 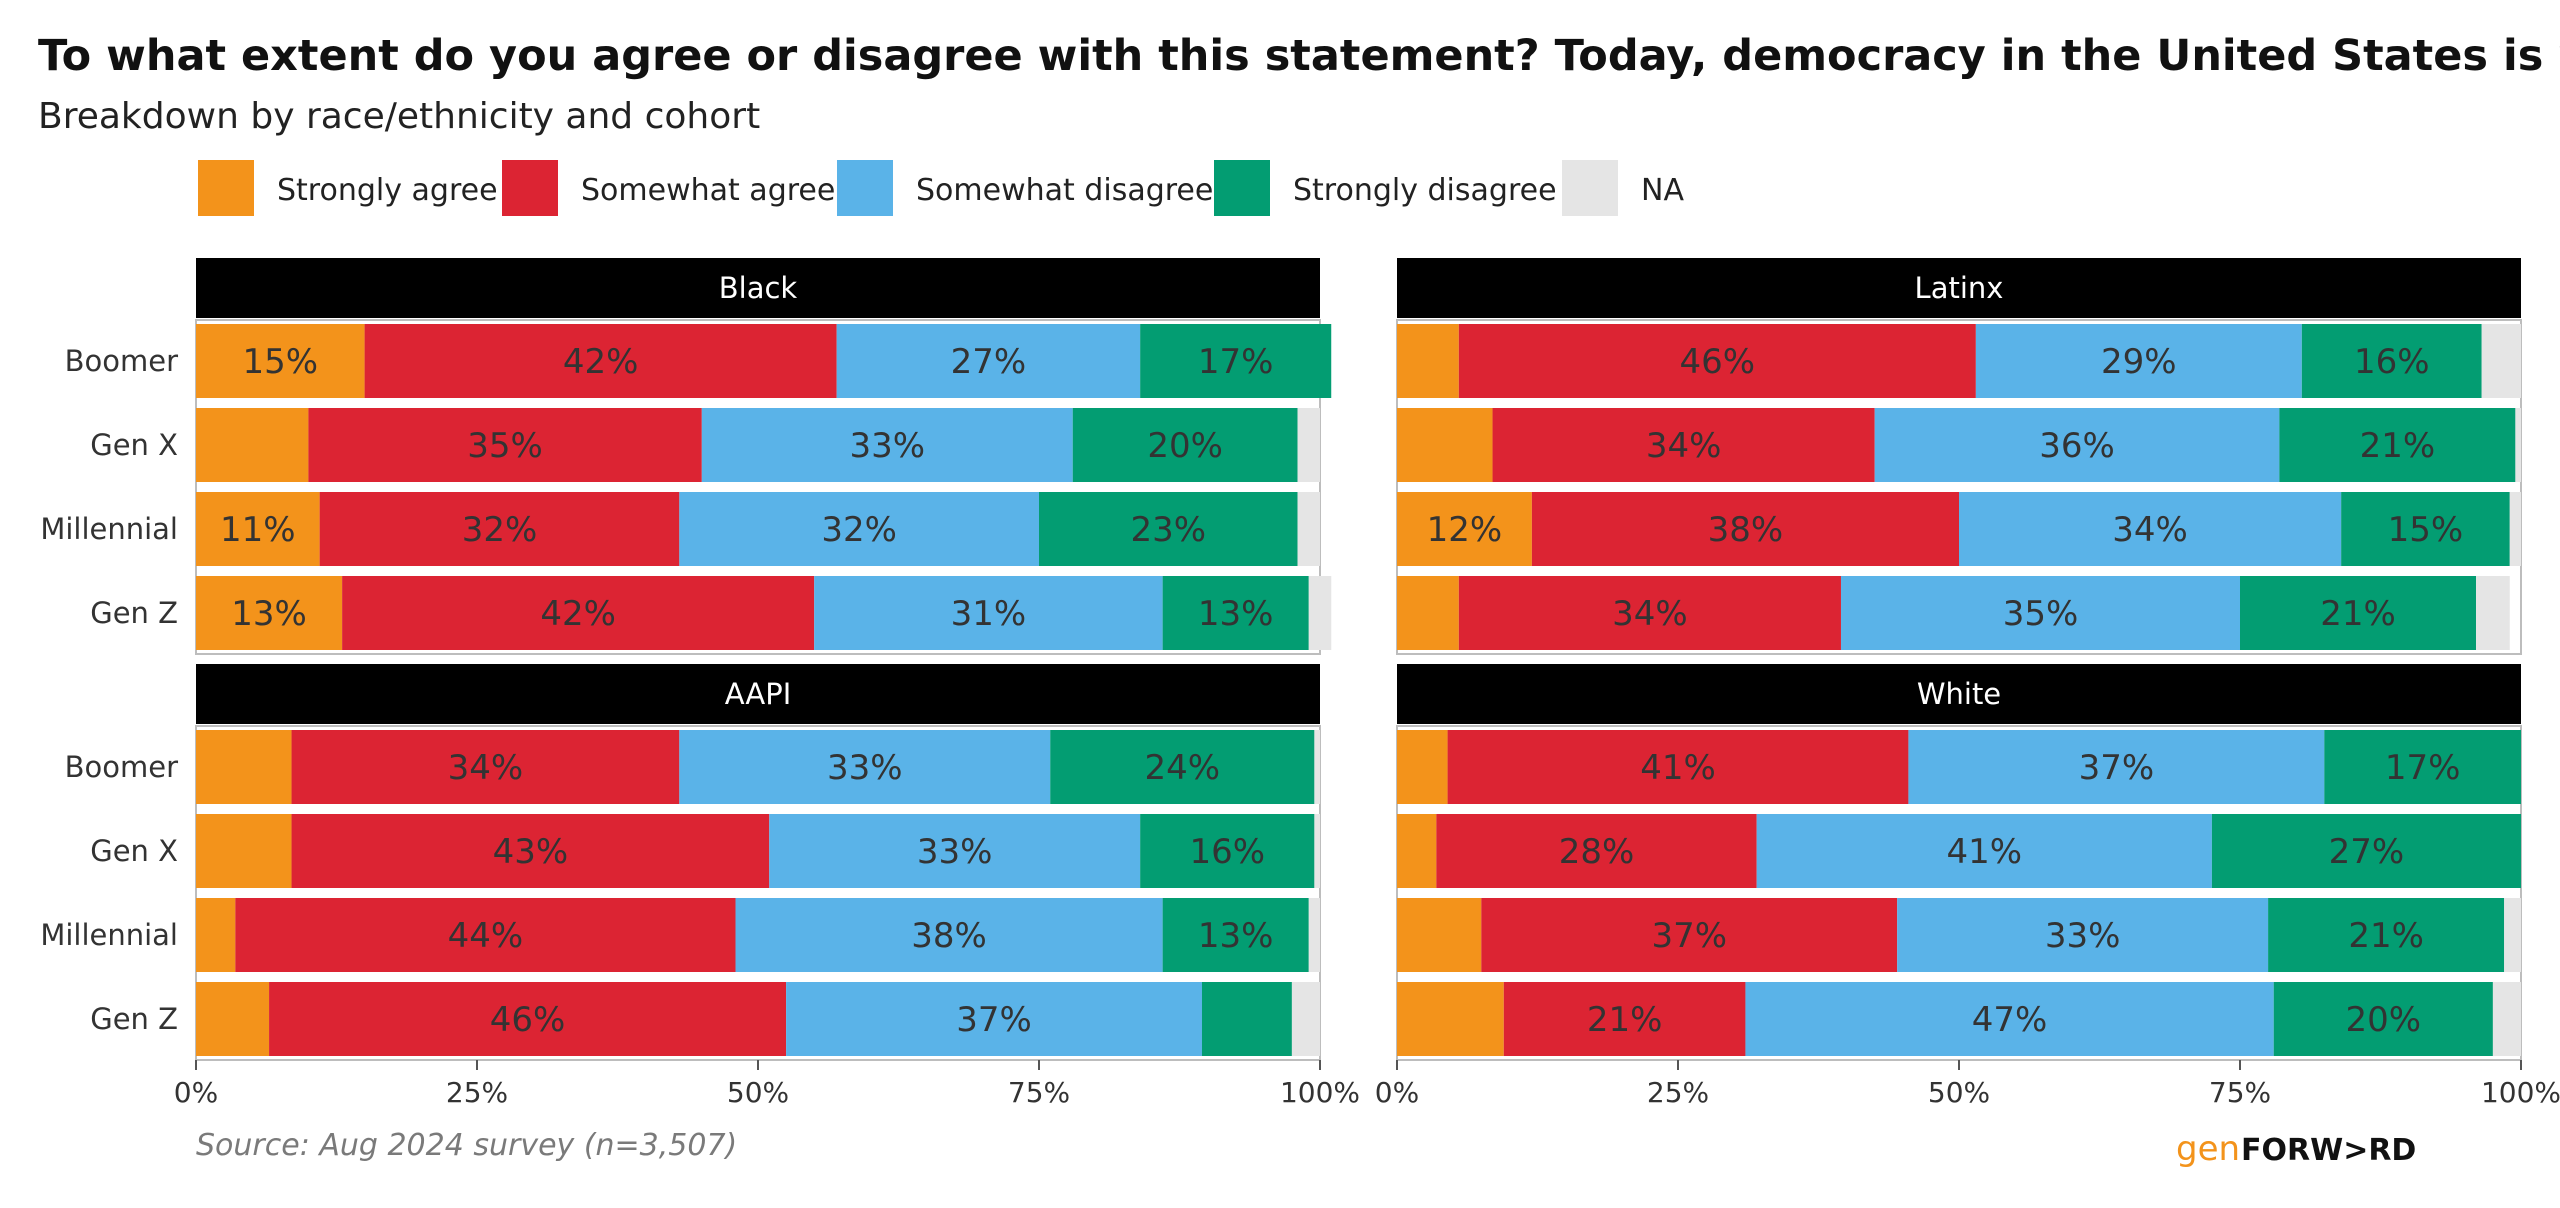 I want to click on bar-data-label: 32%, so click(x=500, y=530).